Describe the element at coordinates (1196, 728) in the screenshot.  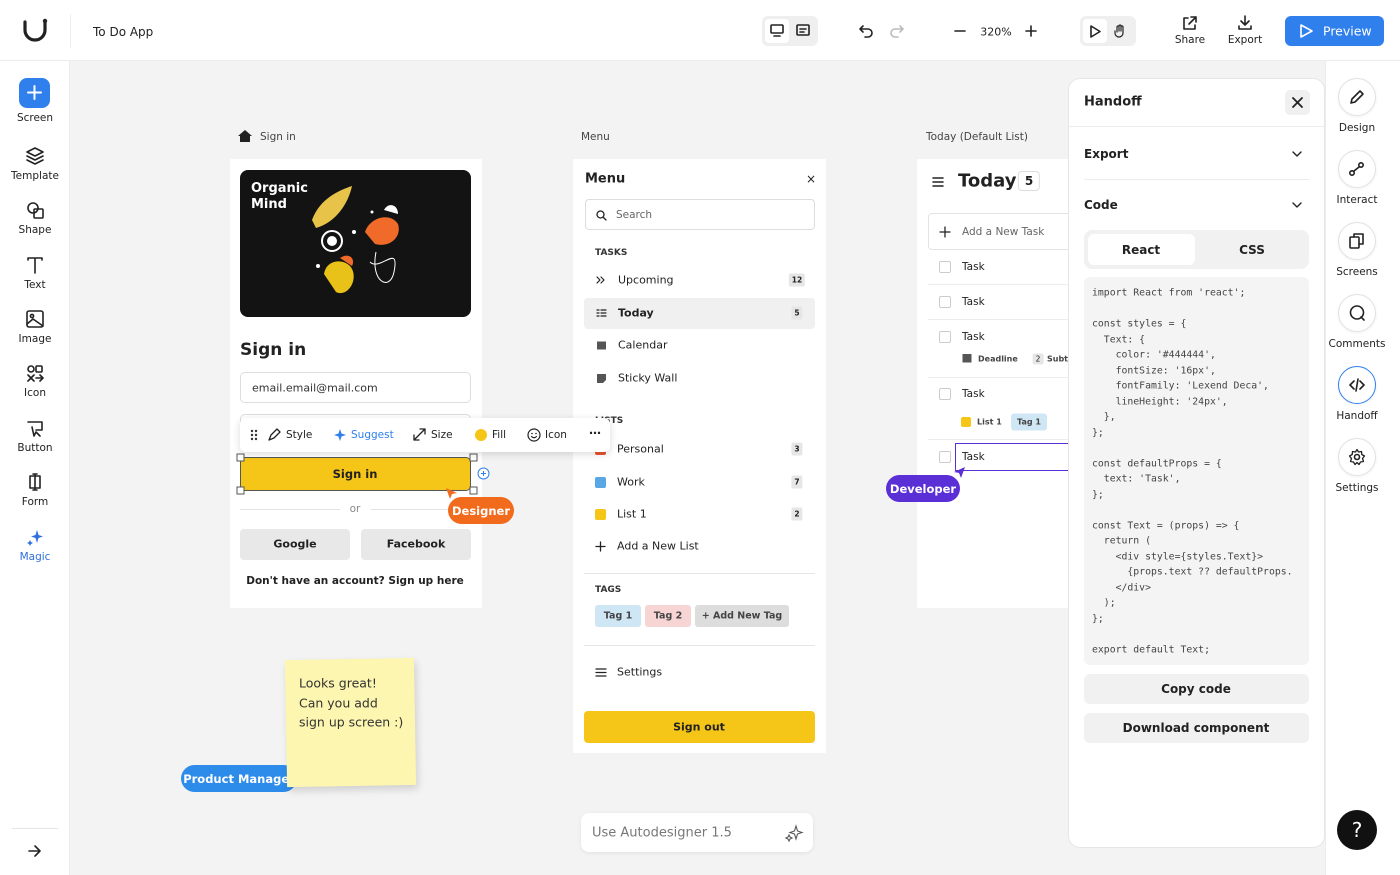
I see `download-button: Download component` at that location.